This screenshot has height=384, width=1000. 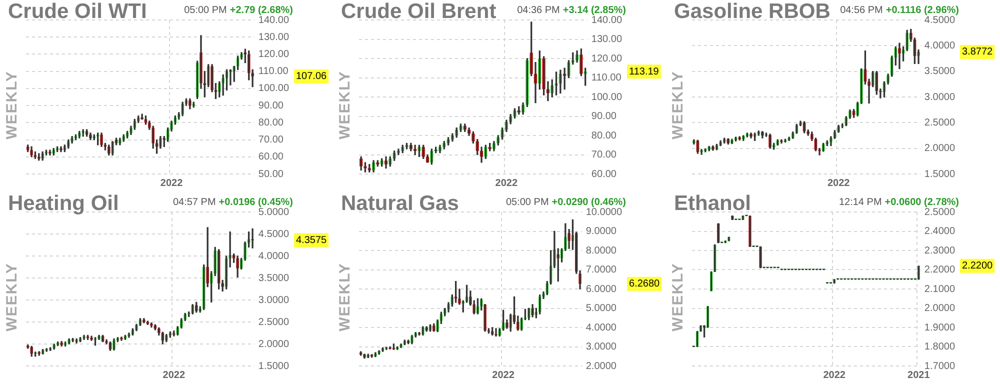 What do you see at coordinates (604, 212) in the screenshot?
I see `y-tick-label: 10.0000` at bounding box center [604, 212].